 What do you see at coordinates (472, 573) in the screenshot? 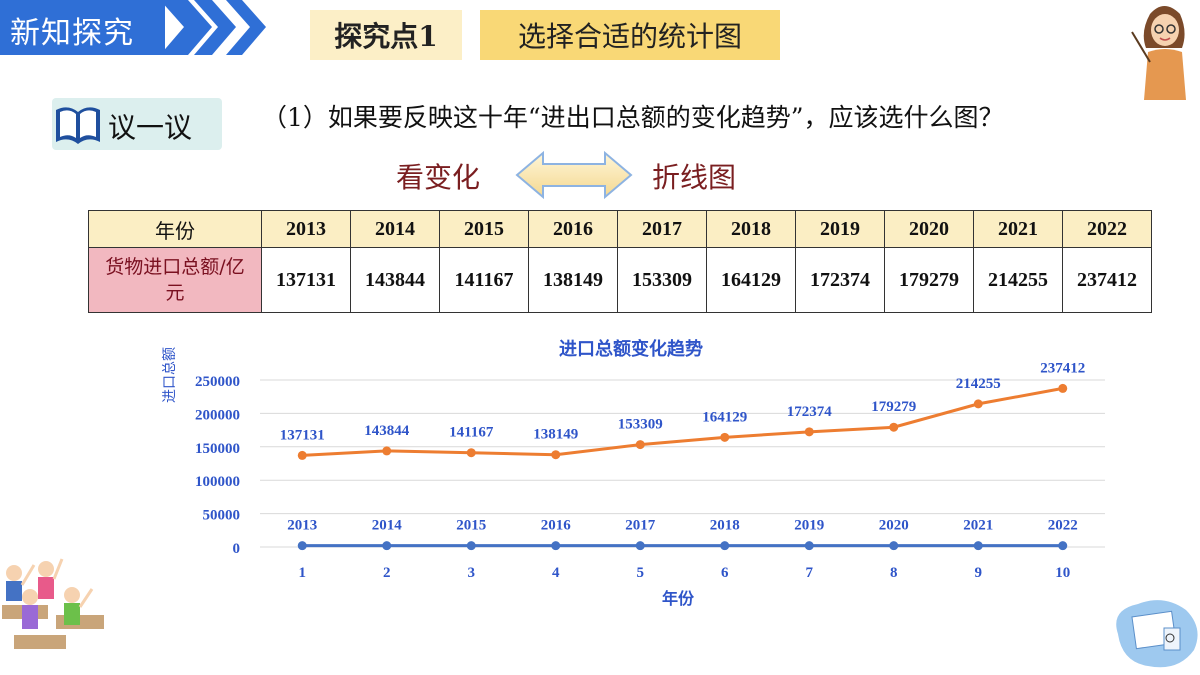
I see `x-tick-label: 3` at bounding box center [472, 573].